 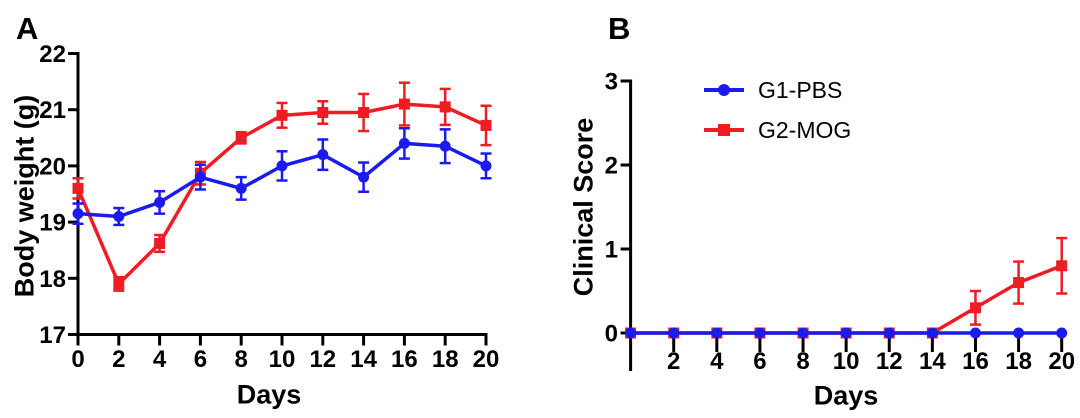 I want to click on y-tick-label: 0, so click(x=611, y=334).